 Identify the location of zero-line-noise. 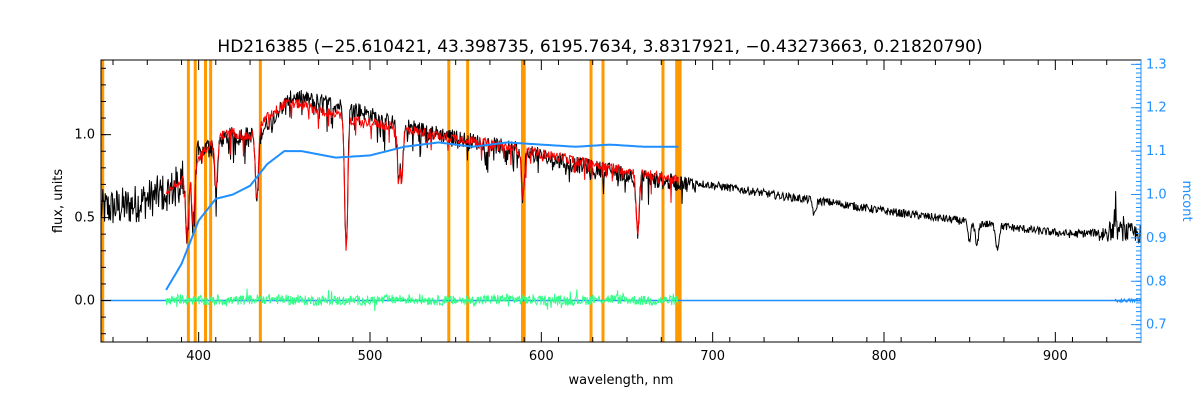
(1127, 300).